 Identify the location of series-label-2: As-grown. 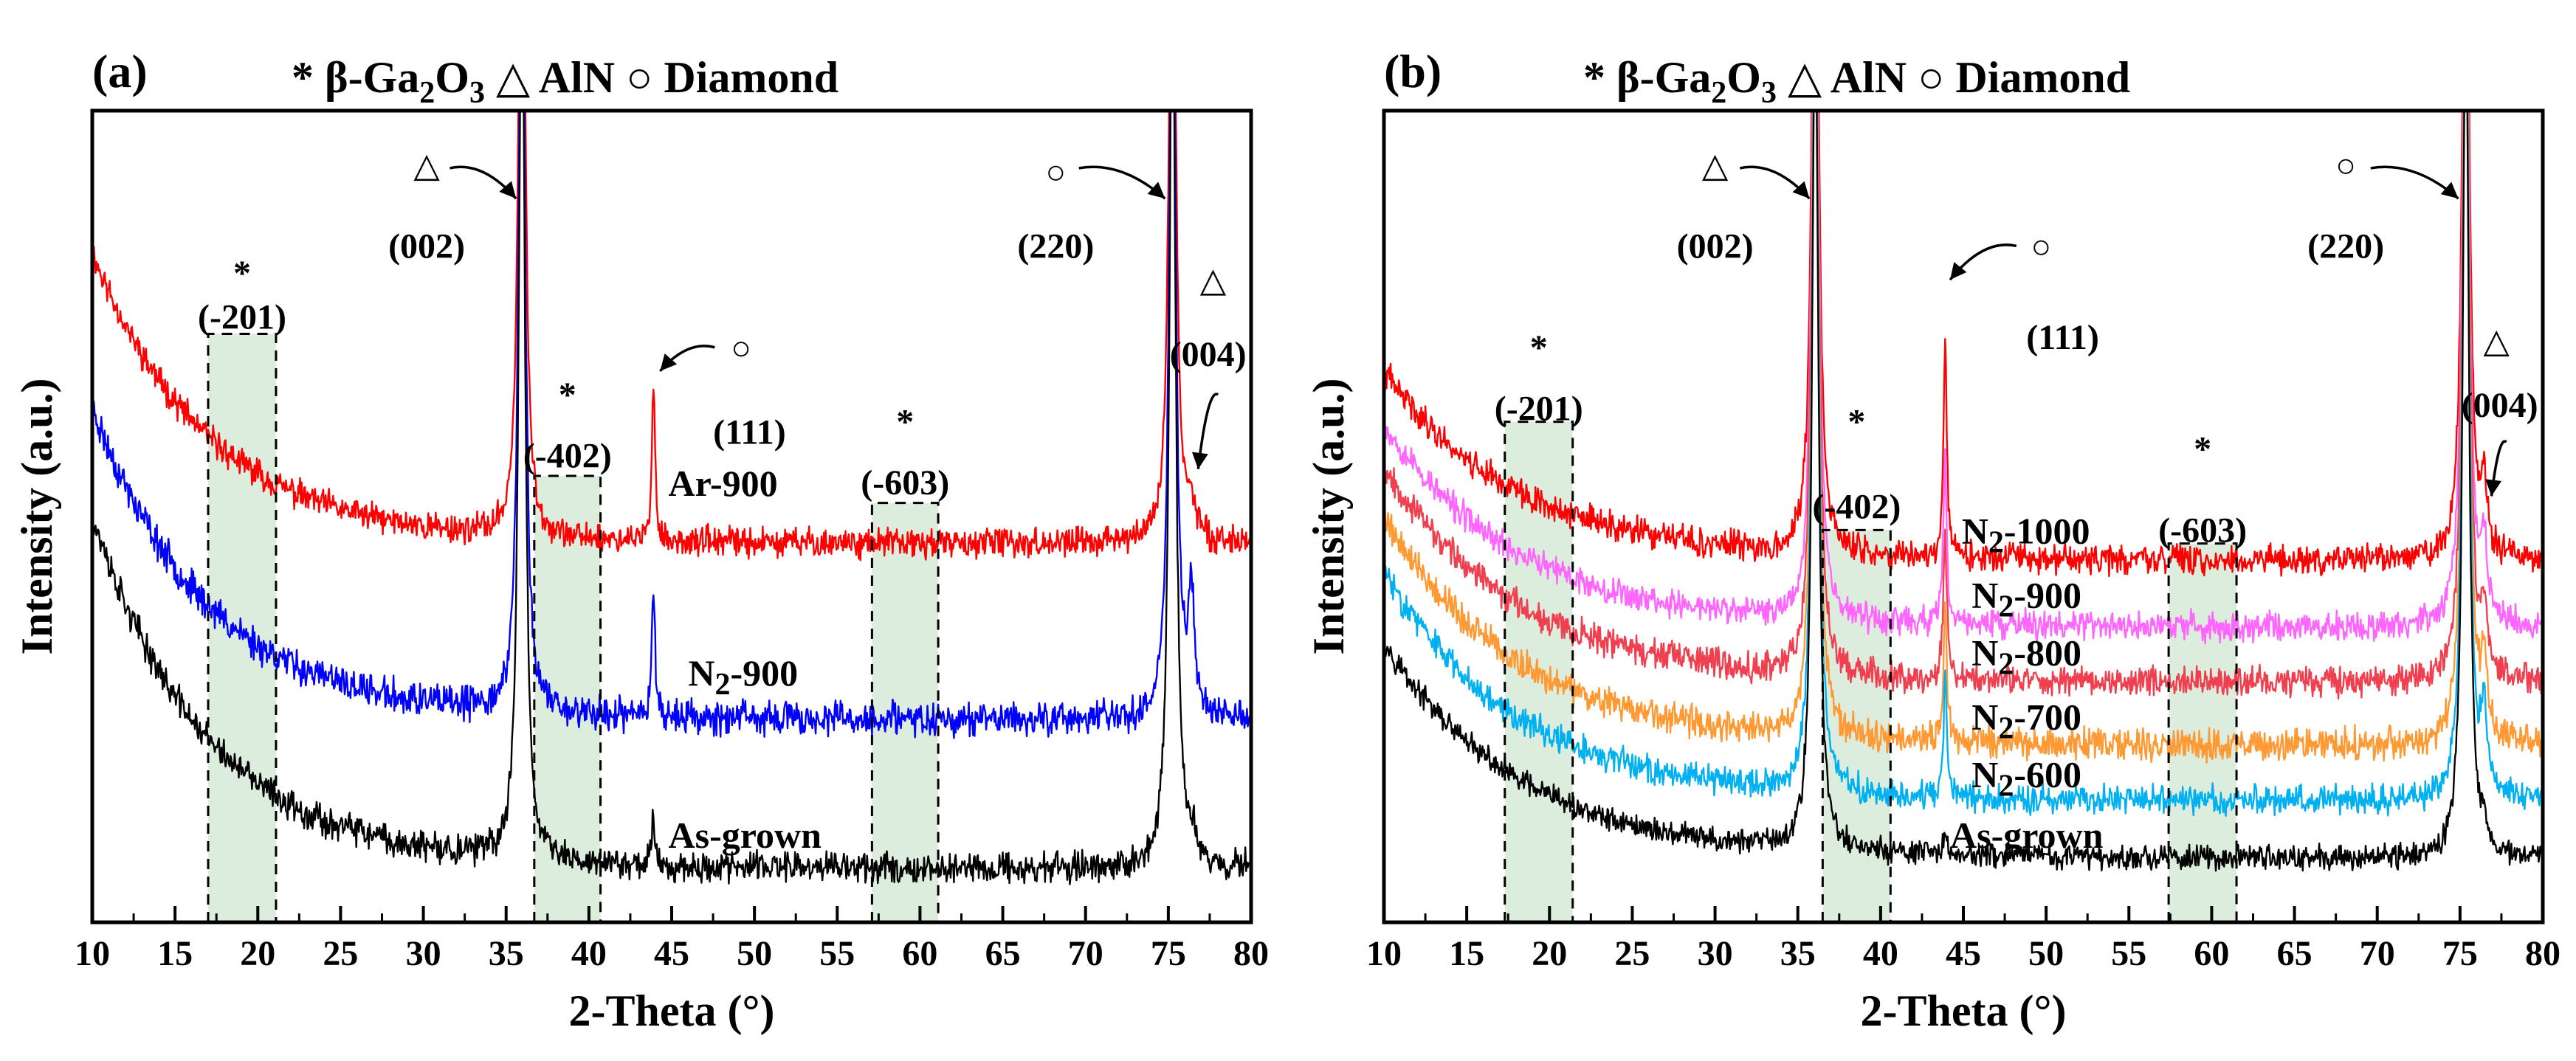
(746, 835).